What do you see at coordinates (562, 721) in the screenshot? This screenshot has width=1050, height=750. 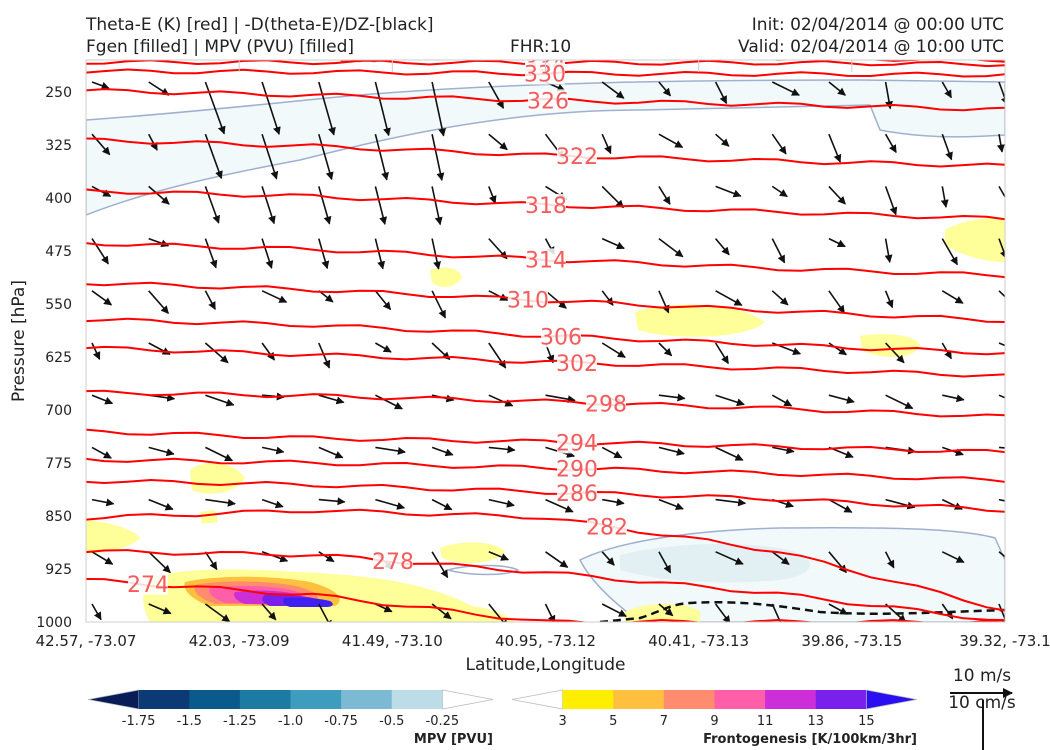 I see `colorbar-tick-label: 3` at bounding box center [562, 721].